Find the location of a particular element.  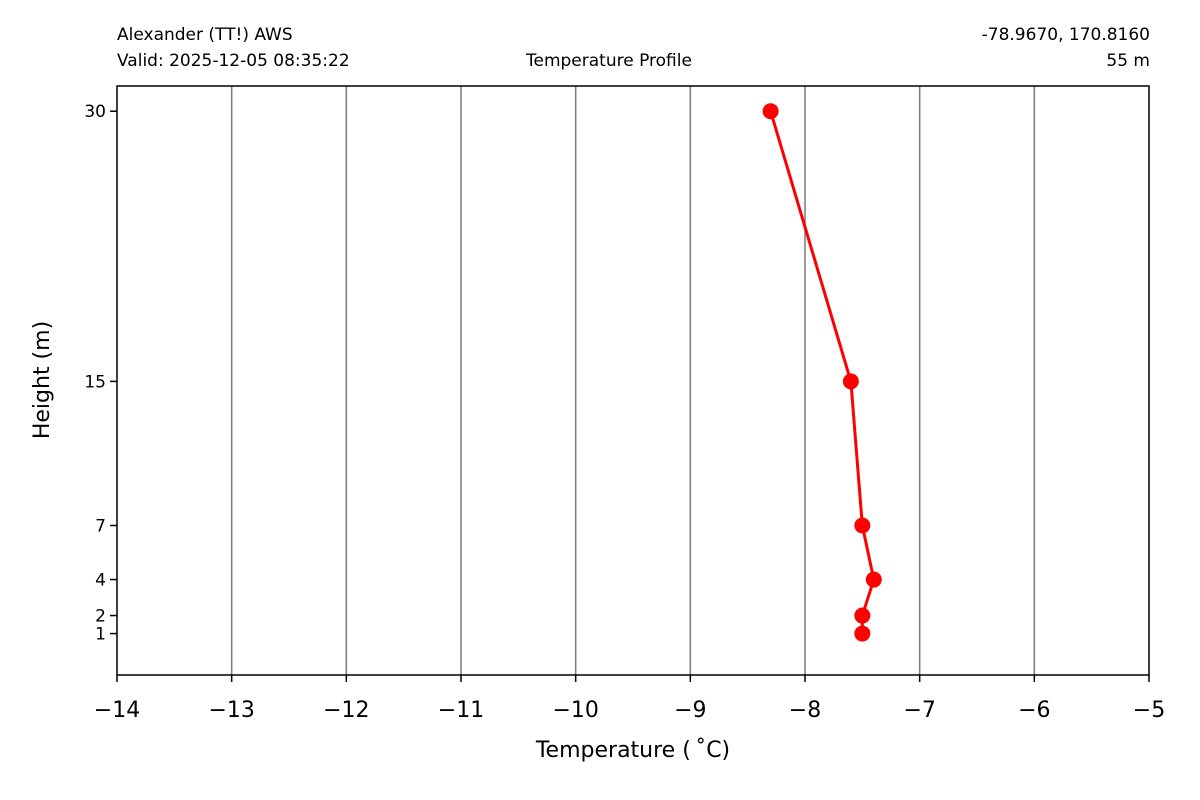

series-layer is located at coordinates (822, 372).